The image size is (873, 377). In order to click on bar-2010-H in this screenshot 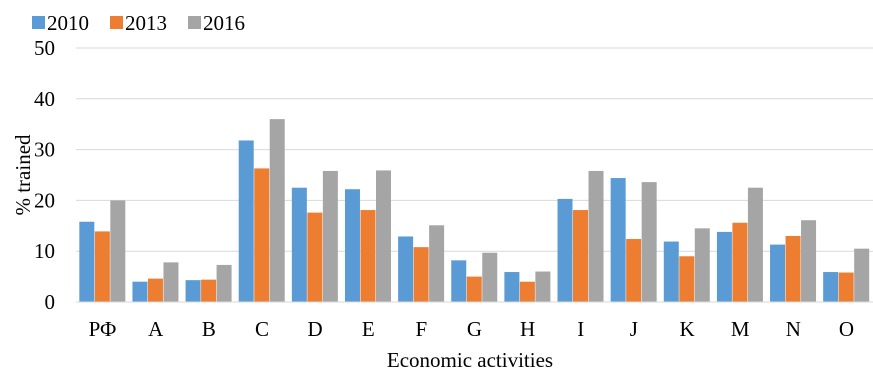, I will do `click(512, 287)`.